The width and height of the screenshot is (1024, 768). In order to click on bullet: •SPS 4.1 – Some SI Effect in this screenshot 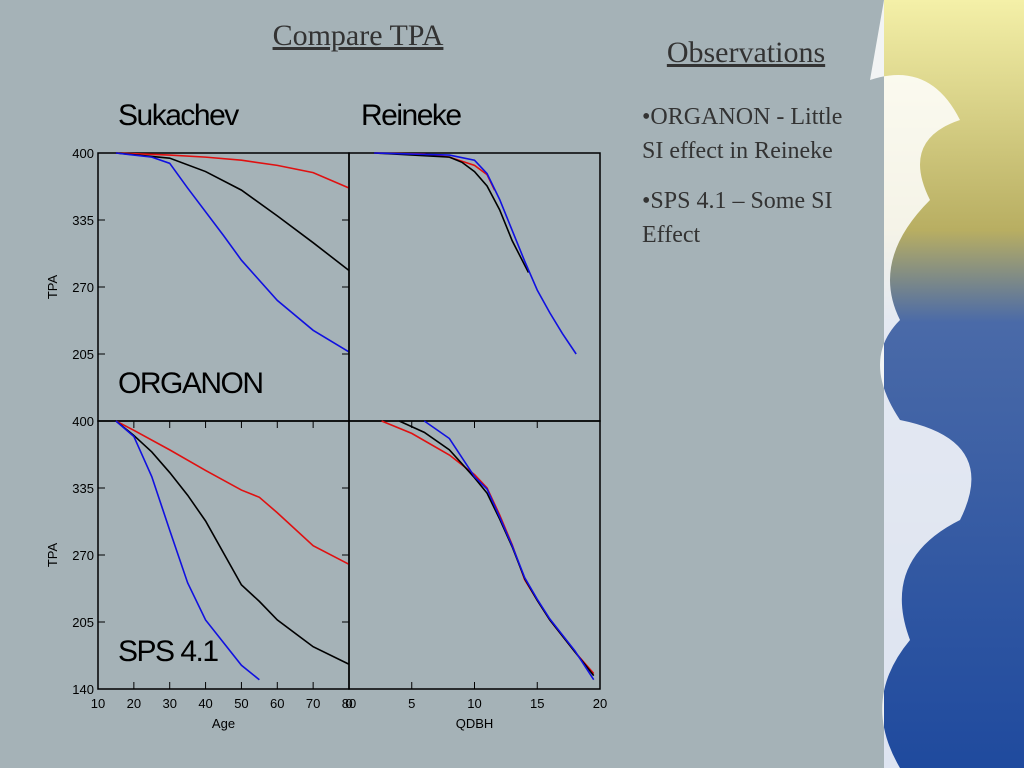, I will do `click(737, 218)`.